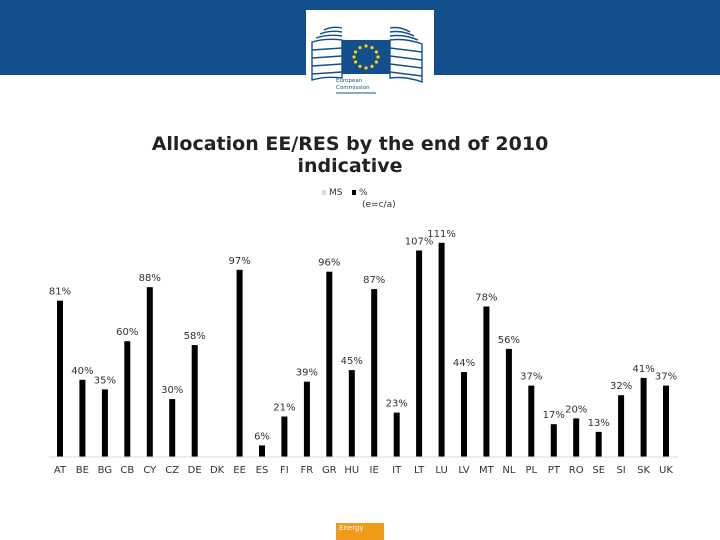  What do you see at coordinates (464, 414) in the screenshot?
I see `bar-lv` at bounding box center [464, 414].